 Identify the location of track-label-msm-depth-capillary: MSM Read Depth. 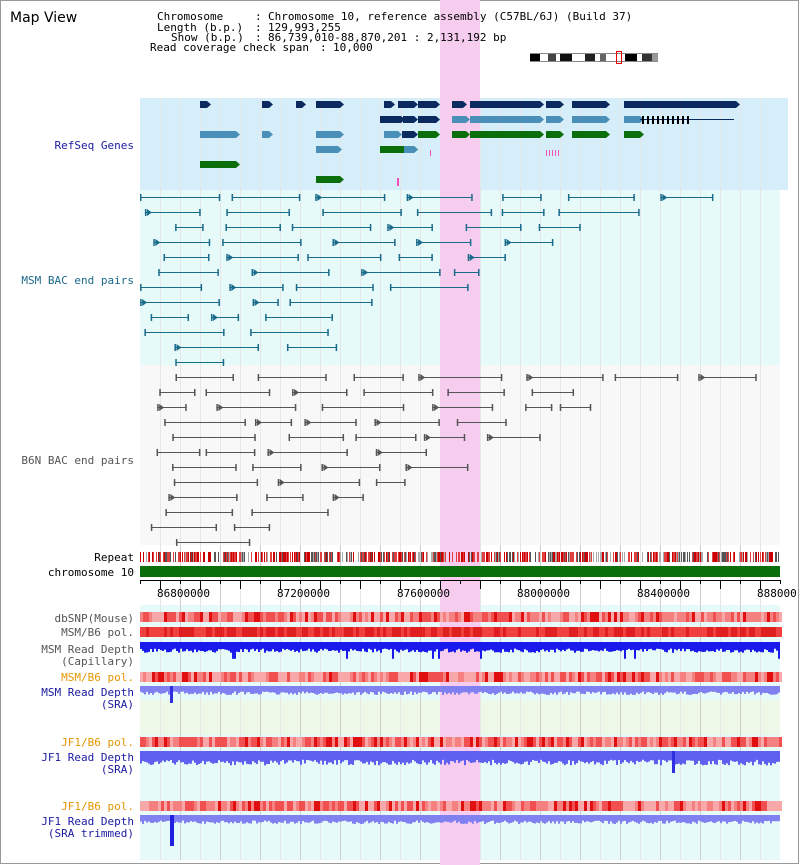
(87, 649).